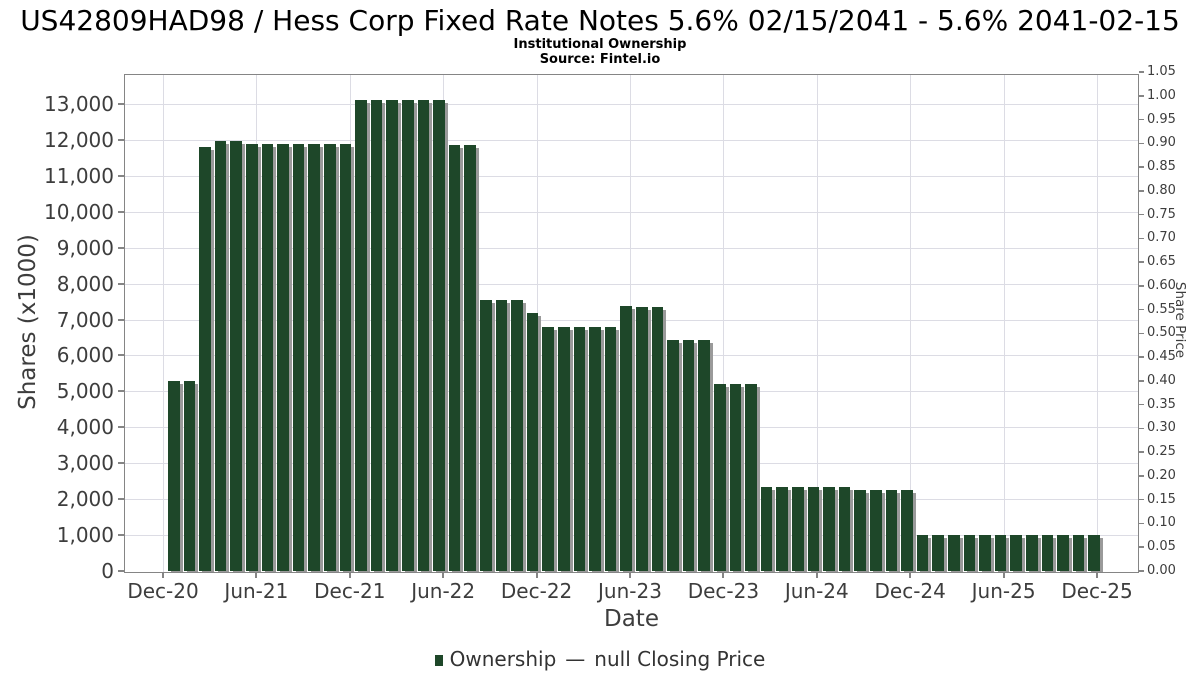  What do you see at coordinates (79, 104) in the screenshot?
I see `y-axis-tick-label: 13,000` at bounding box center [79, 104].